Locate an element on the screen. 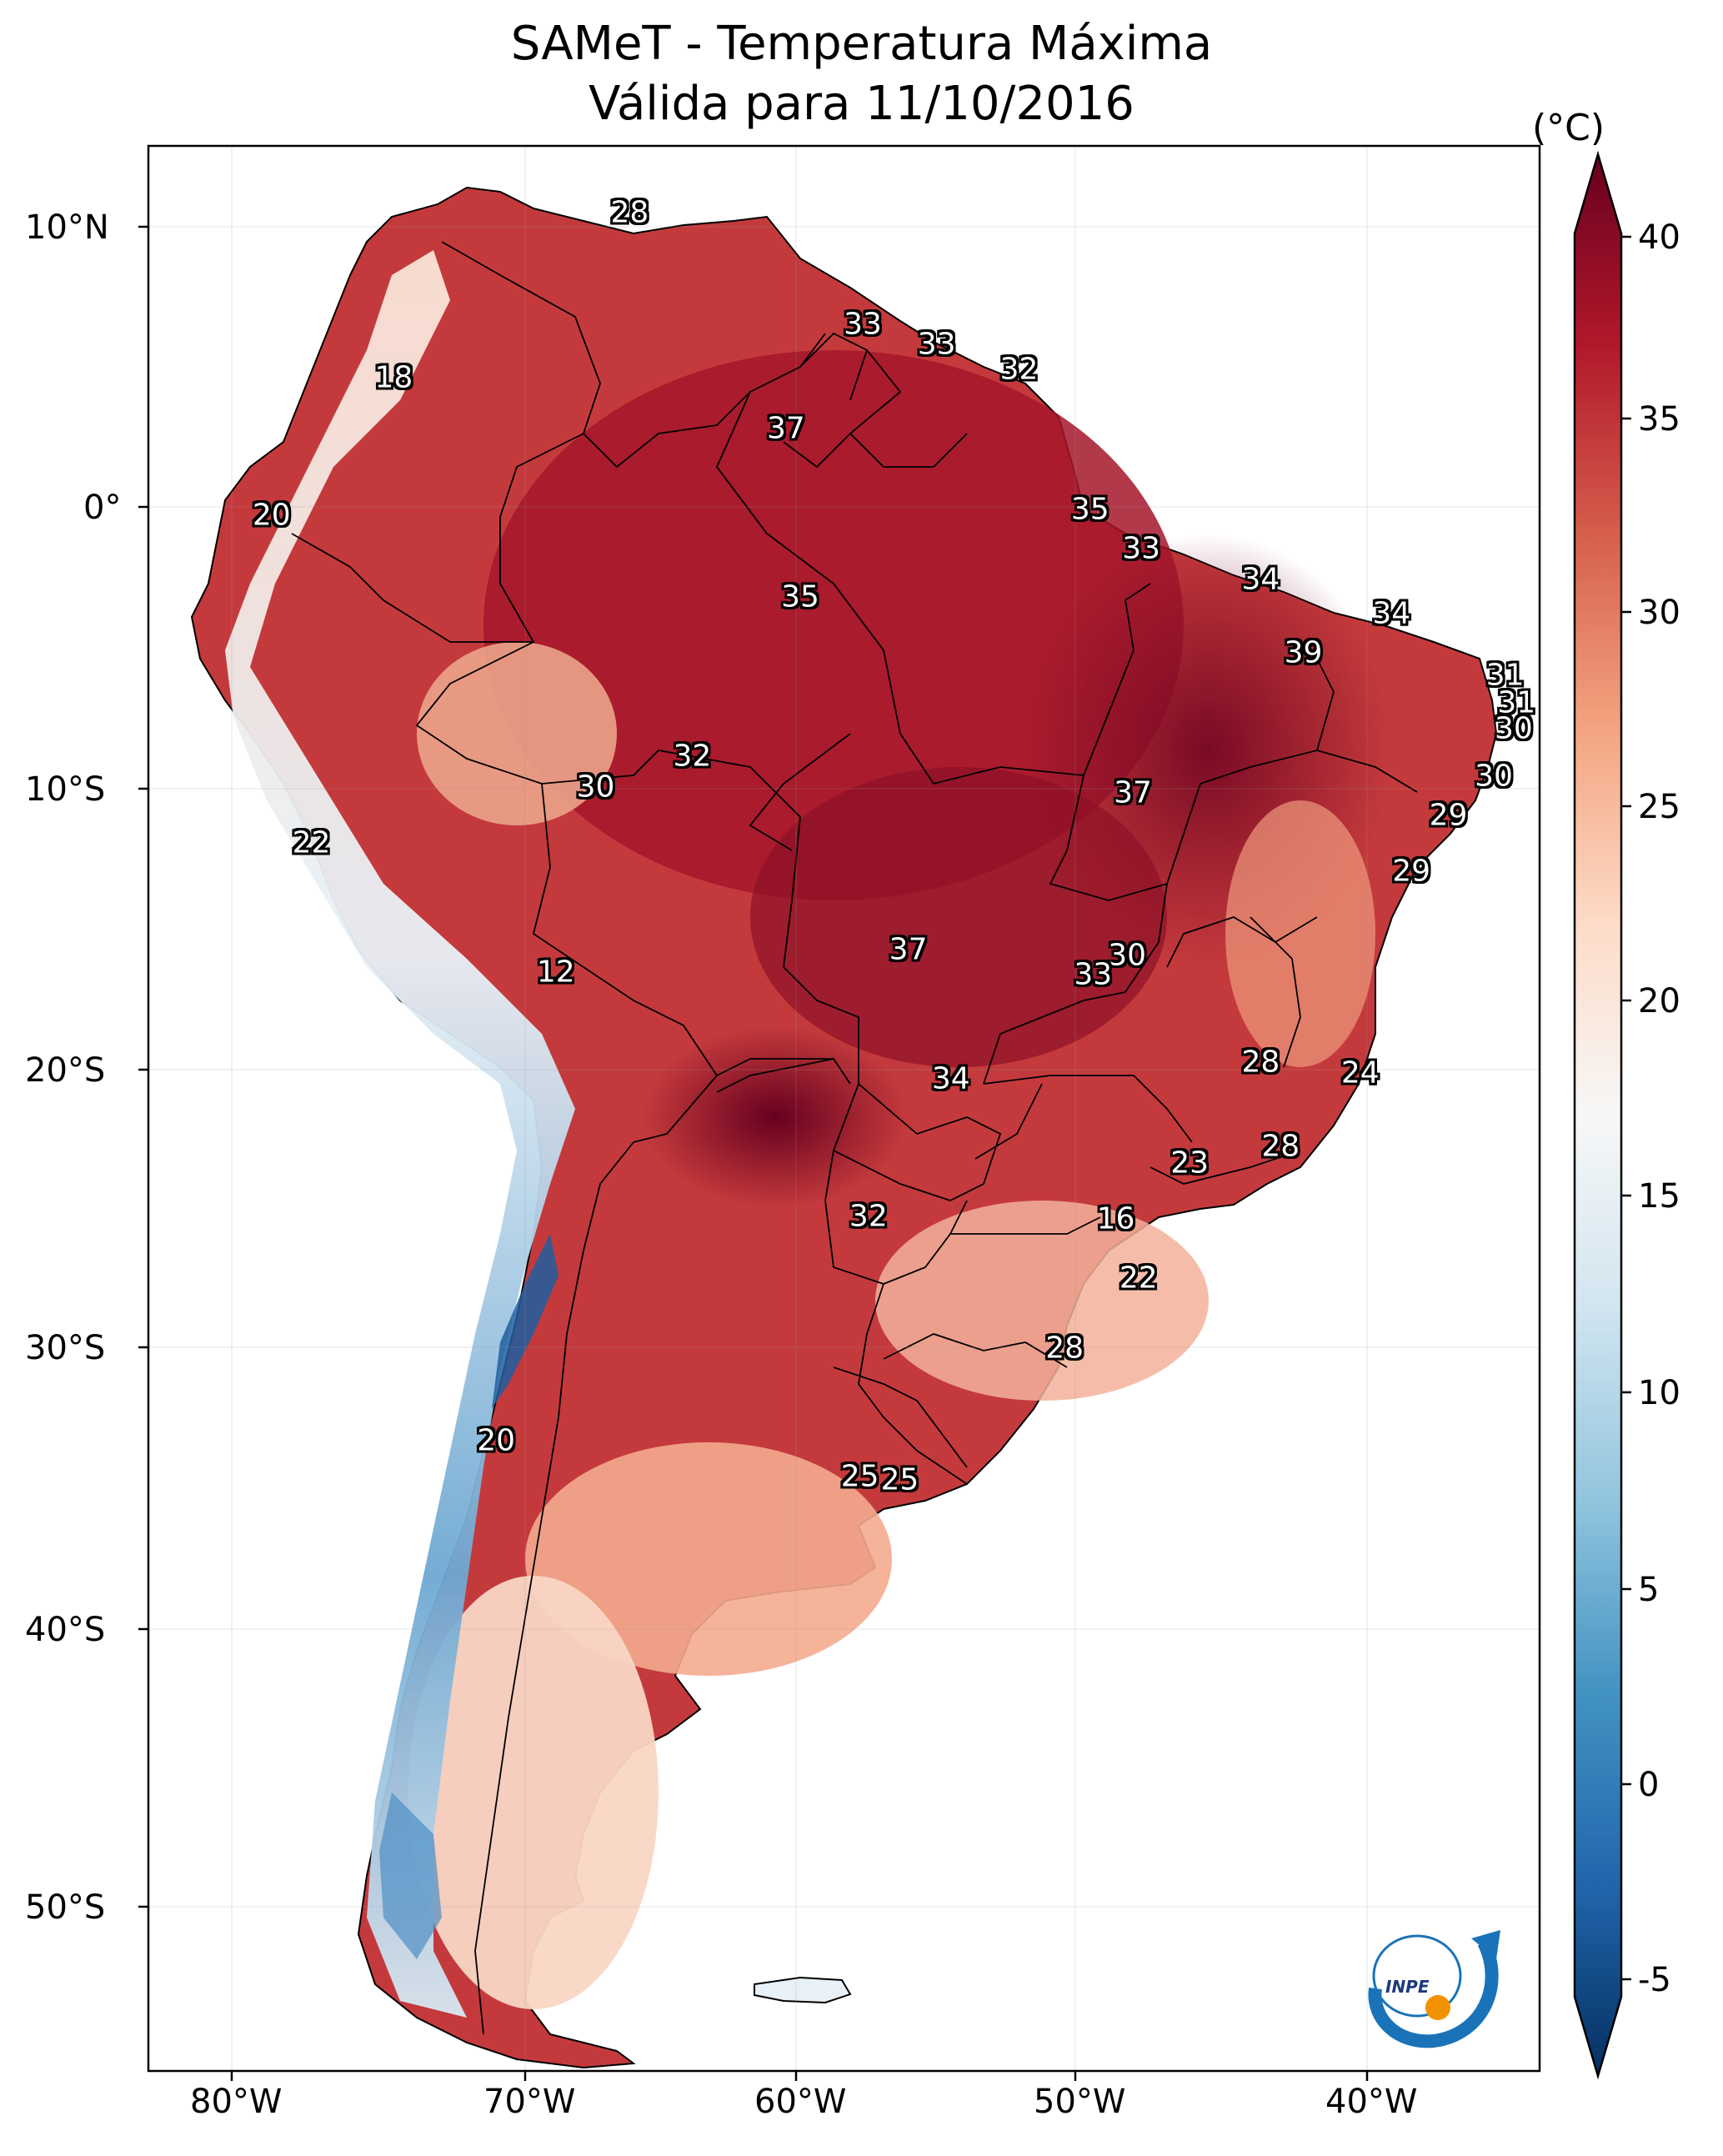 Image resolution: width=1723 pixels, height=2156 pixels. warm-zone-south is located at coordinates (1042, 1301).